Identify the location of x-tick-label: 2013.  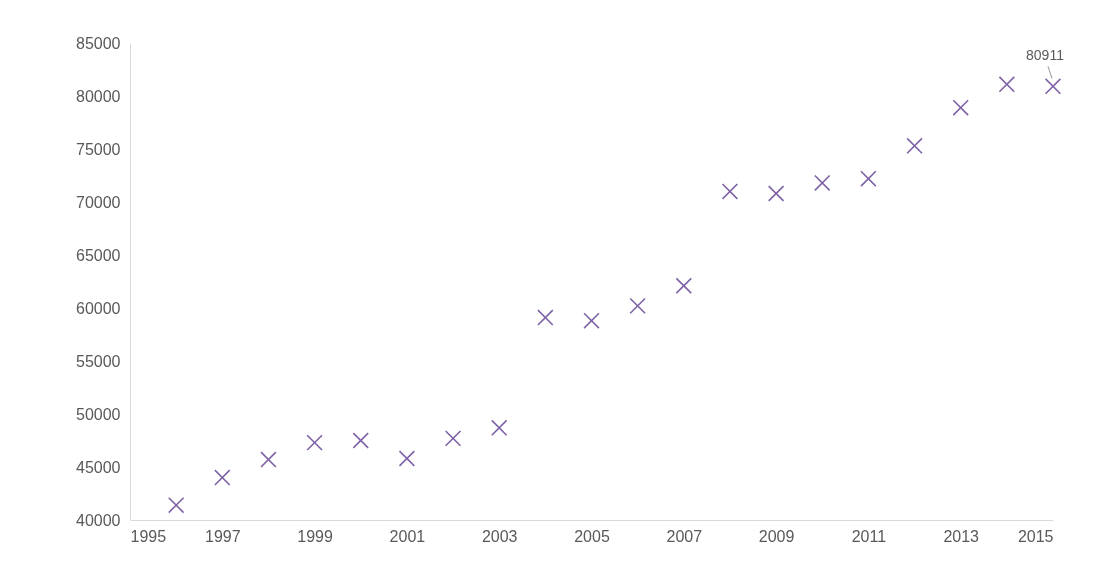
(961, 536).